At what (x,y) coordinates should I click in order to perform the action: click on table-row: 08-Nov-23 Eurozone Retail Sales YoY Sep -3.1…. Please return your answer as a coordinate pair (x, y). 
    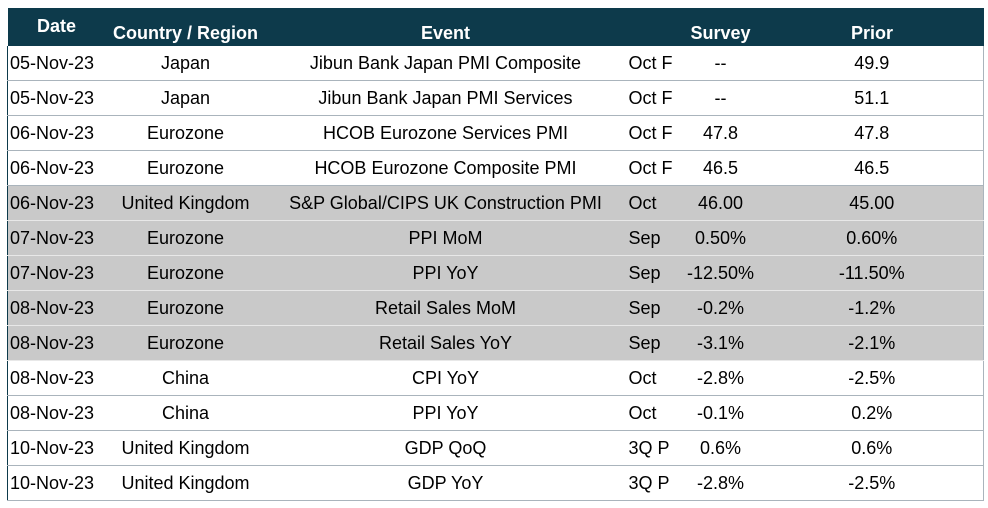
    Looking at the image, I should click on (495, 343).